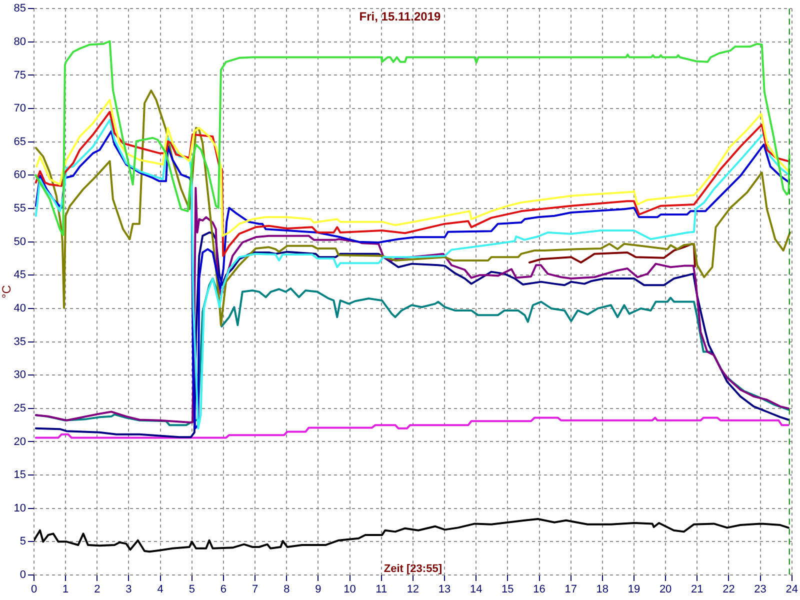  What do you see at coordinates (760, 590) in the screenshot?
I see `x-tick-label: 23` at bounding box center [760, 590].